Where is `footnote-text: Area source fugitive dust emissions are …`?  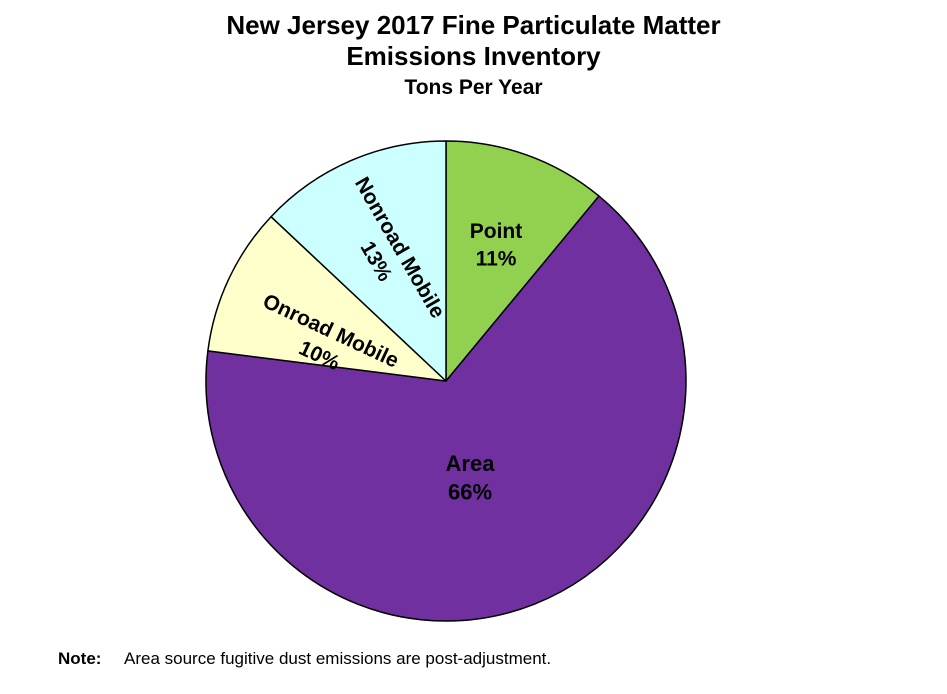
footnote-text: Area source fugitive dust emissions are … is located at coordinates (338, 658).